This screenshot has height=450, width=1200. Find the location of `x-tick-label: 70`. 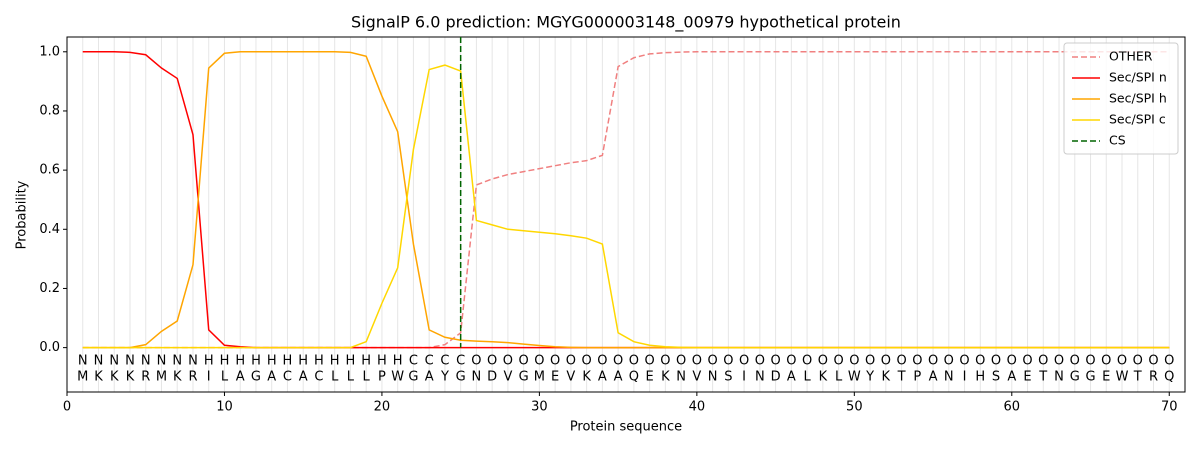

x-tick-label: 70 is located at coordinates (1169, 407).